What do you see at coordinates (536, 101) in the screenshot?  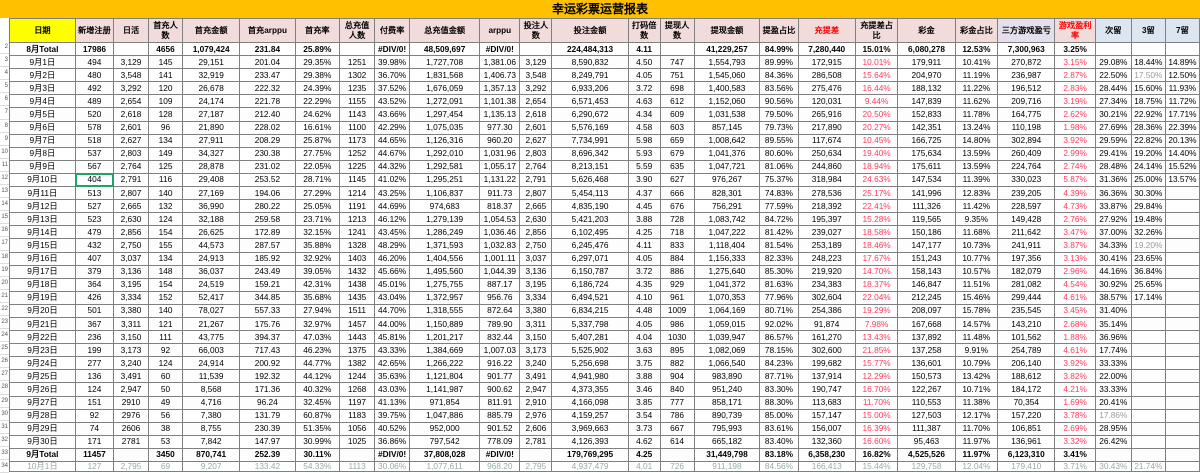 I see `cell-bet_users: 2,654` at bounding box center [536, 101].